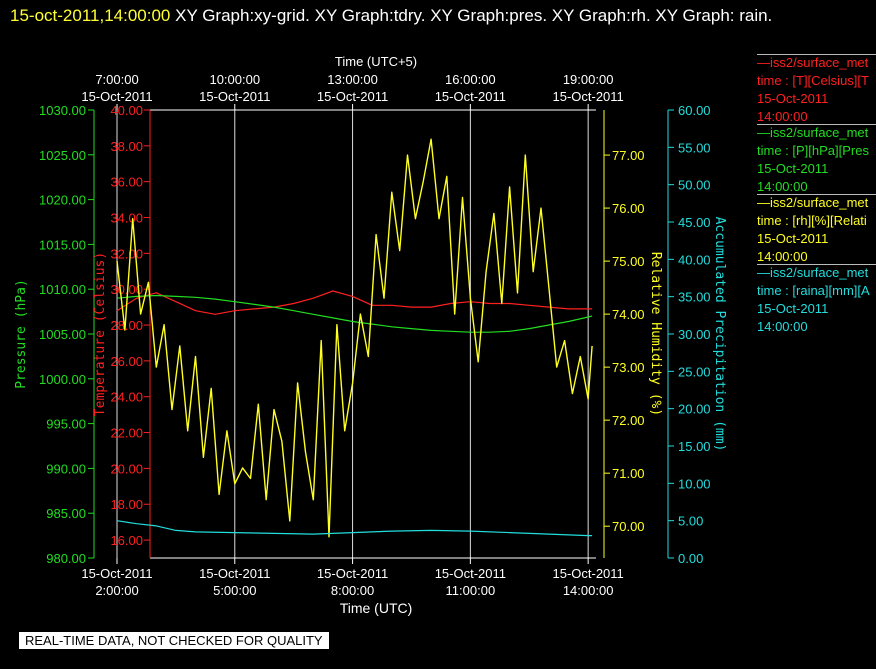 The image size is (876, 669). Describe the element at coordinates (354, 528) in the screenshot. I see `series-line-precip` at that location.